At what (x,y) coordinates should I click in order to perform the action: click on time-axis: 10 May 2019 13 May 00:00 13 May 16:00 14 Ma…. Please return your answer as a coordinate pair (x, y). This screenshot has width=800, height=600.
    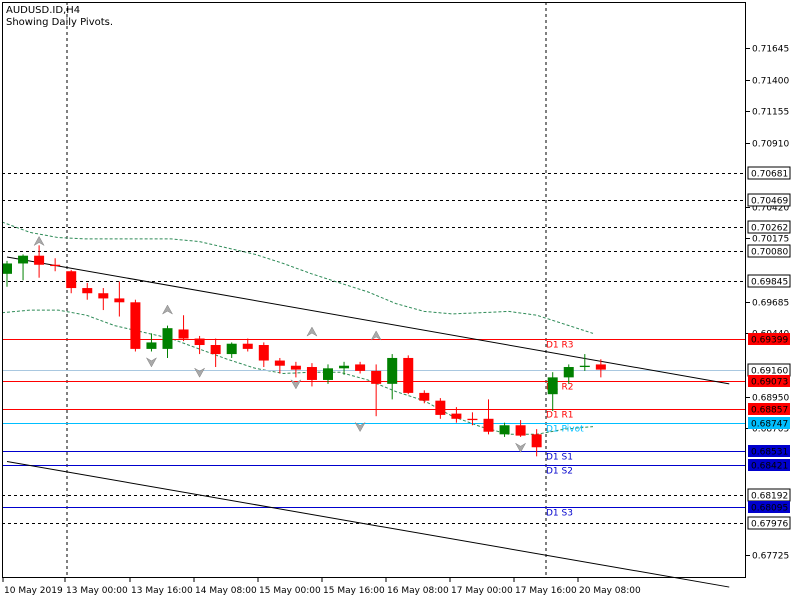
    Looking at the image, I should click on (321, 587).